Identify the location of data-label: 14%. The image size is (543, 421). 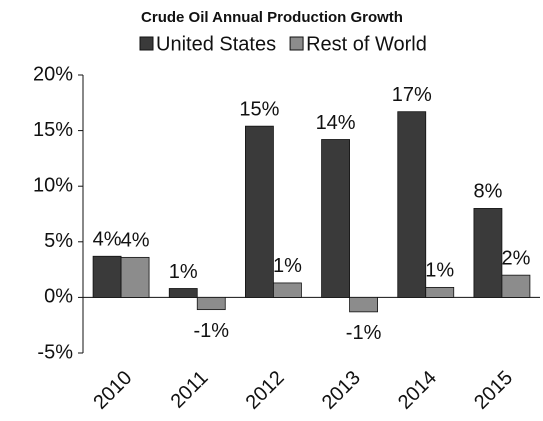
(336, 123).